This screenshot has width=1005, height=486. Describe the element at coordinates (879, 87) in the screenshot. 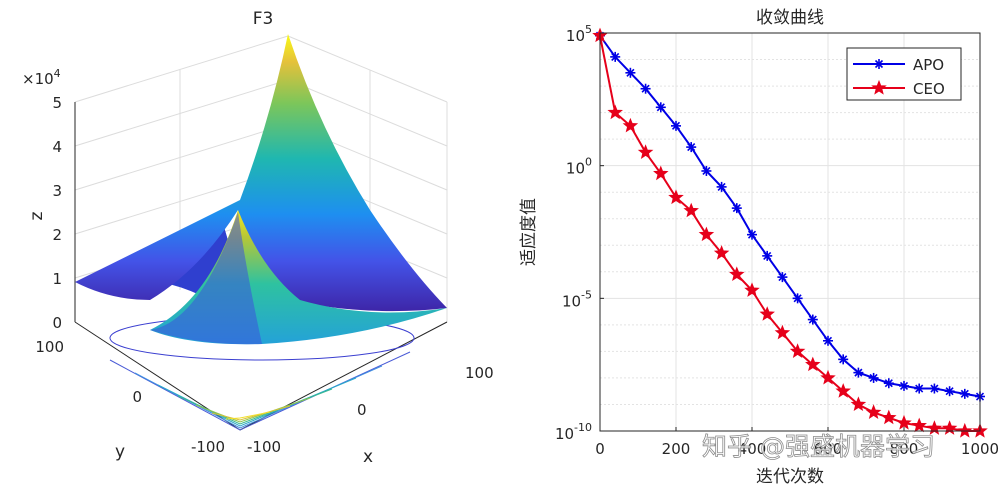

I see `legend-marker-ceo` at that location.